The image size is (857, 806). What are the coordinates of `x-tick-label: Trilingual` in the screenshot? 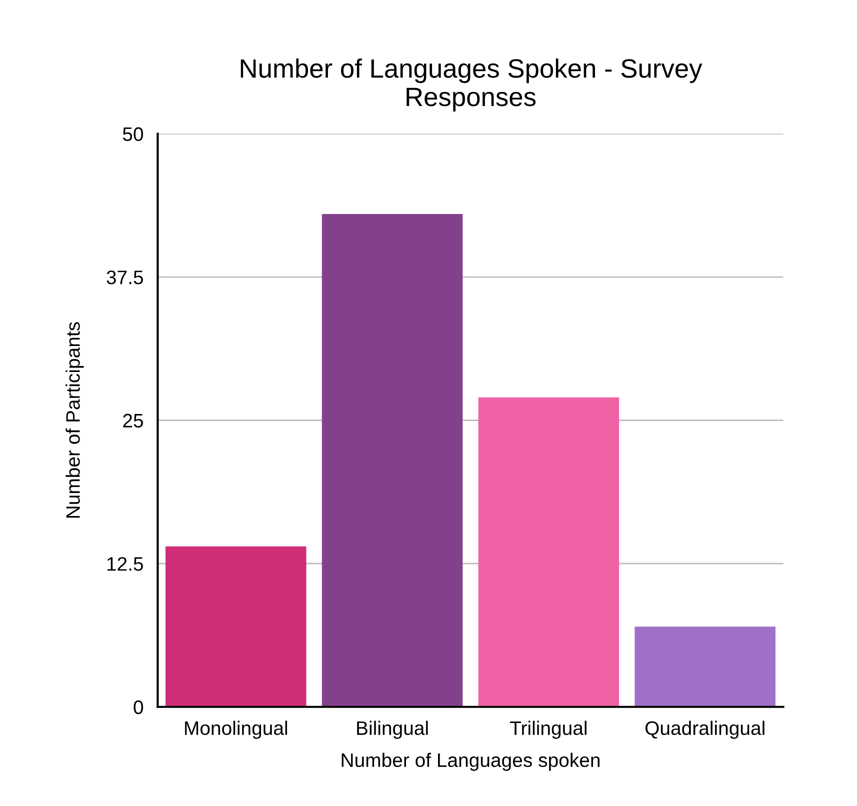 It's located at (548, 729).